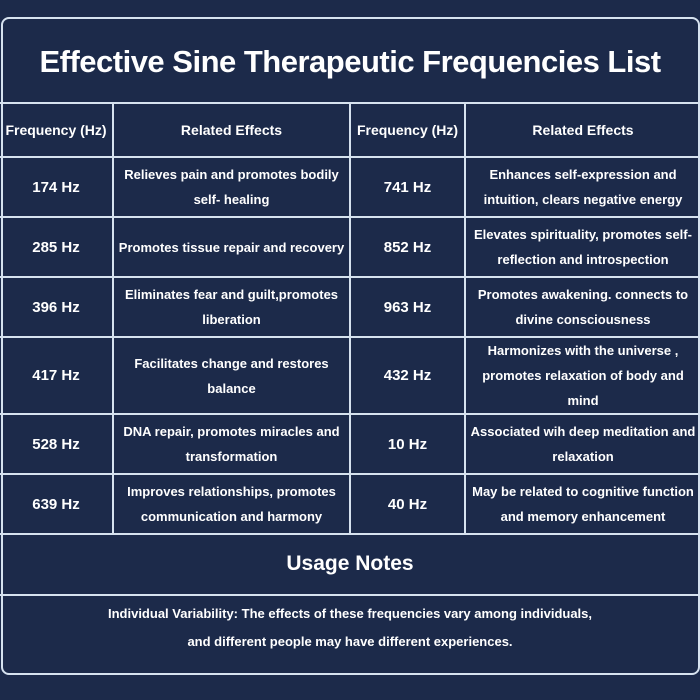 The width and height of the screenshot is (700, 700). I want to click on frequency-cell: 40 Hz, so click(407, 504).